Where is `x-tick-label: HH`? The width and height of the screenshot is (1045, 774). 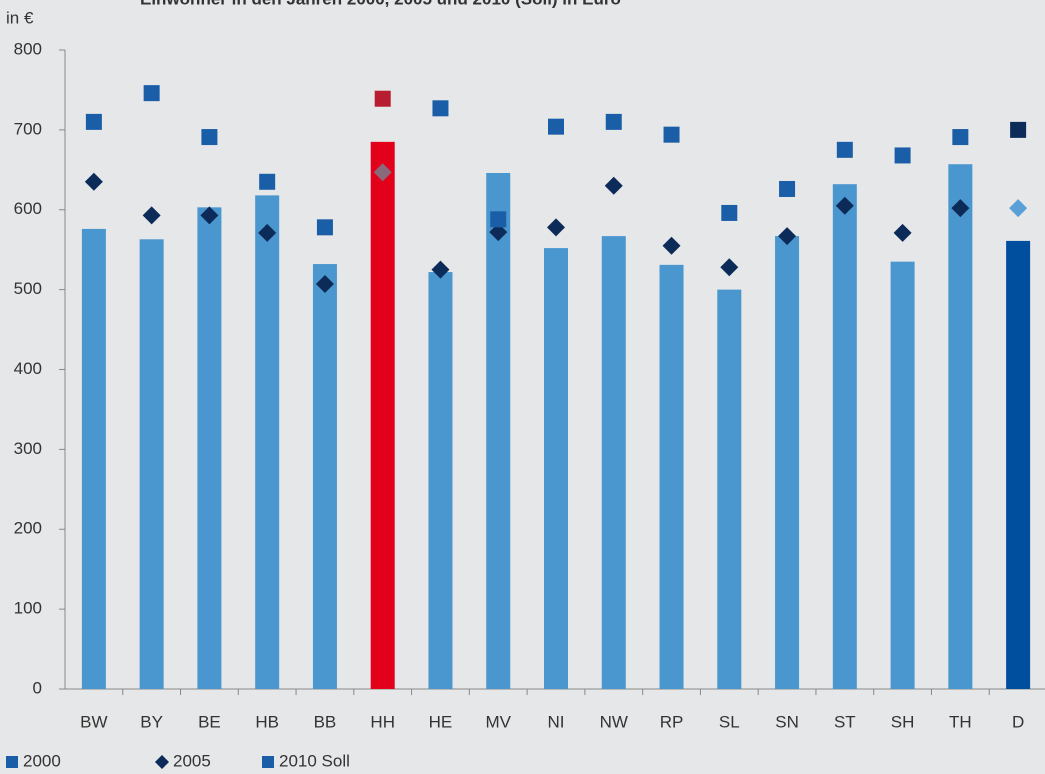 x-tick-label: HH is located at coordinates (382, 721).